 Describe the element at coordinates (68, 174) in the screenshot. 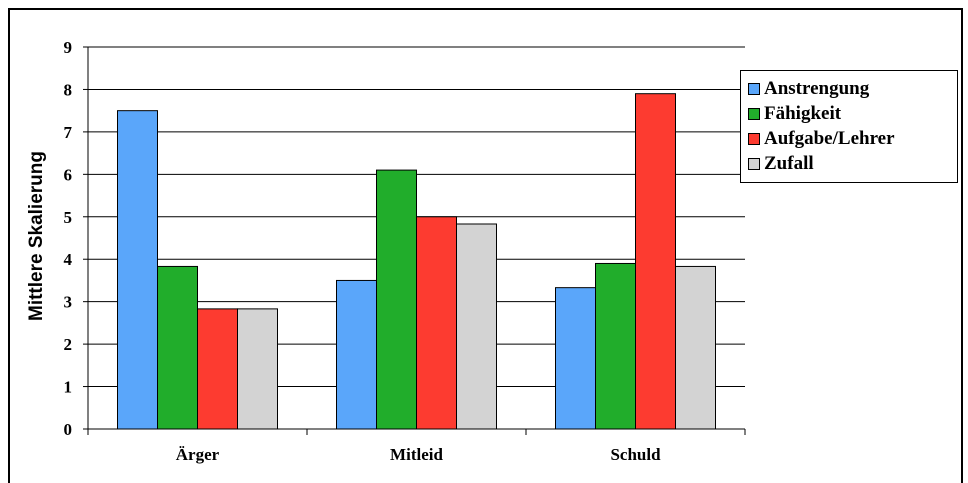

I see `y-tick-label: 6` at that location.